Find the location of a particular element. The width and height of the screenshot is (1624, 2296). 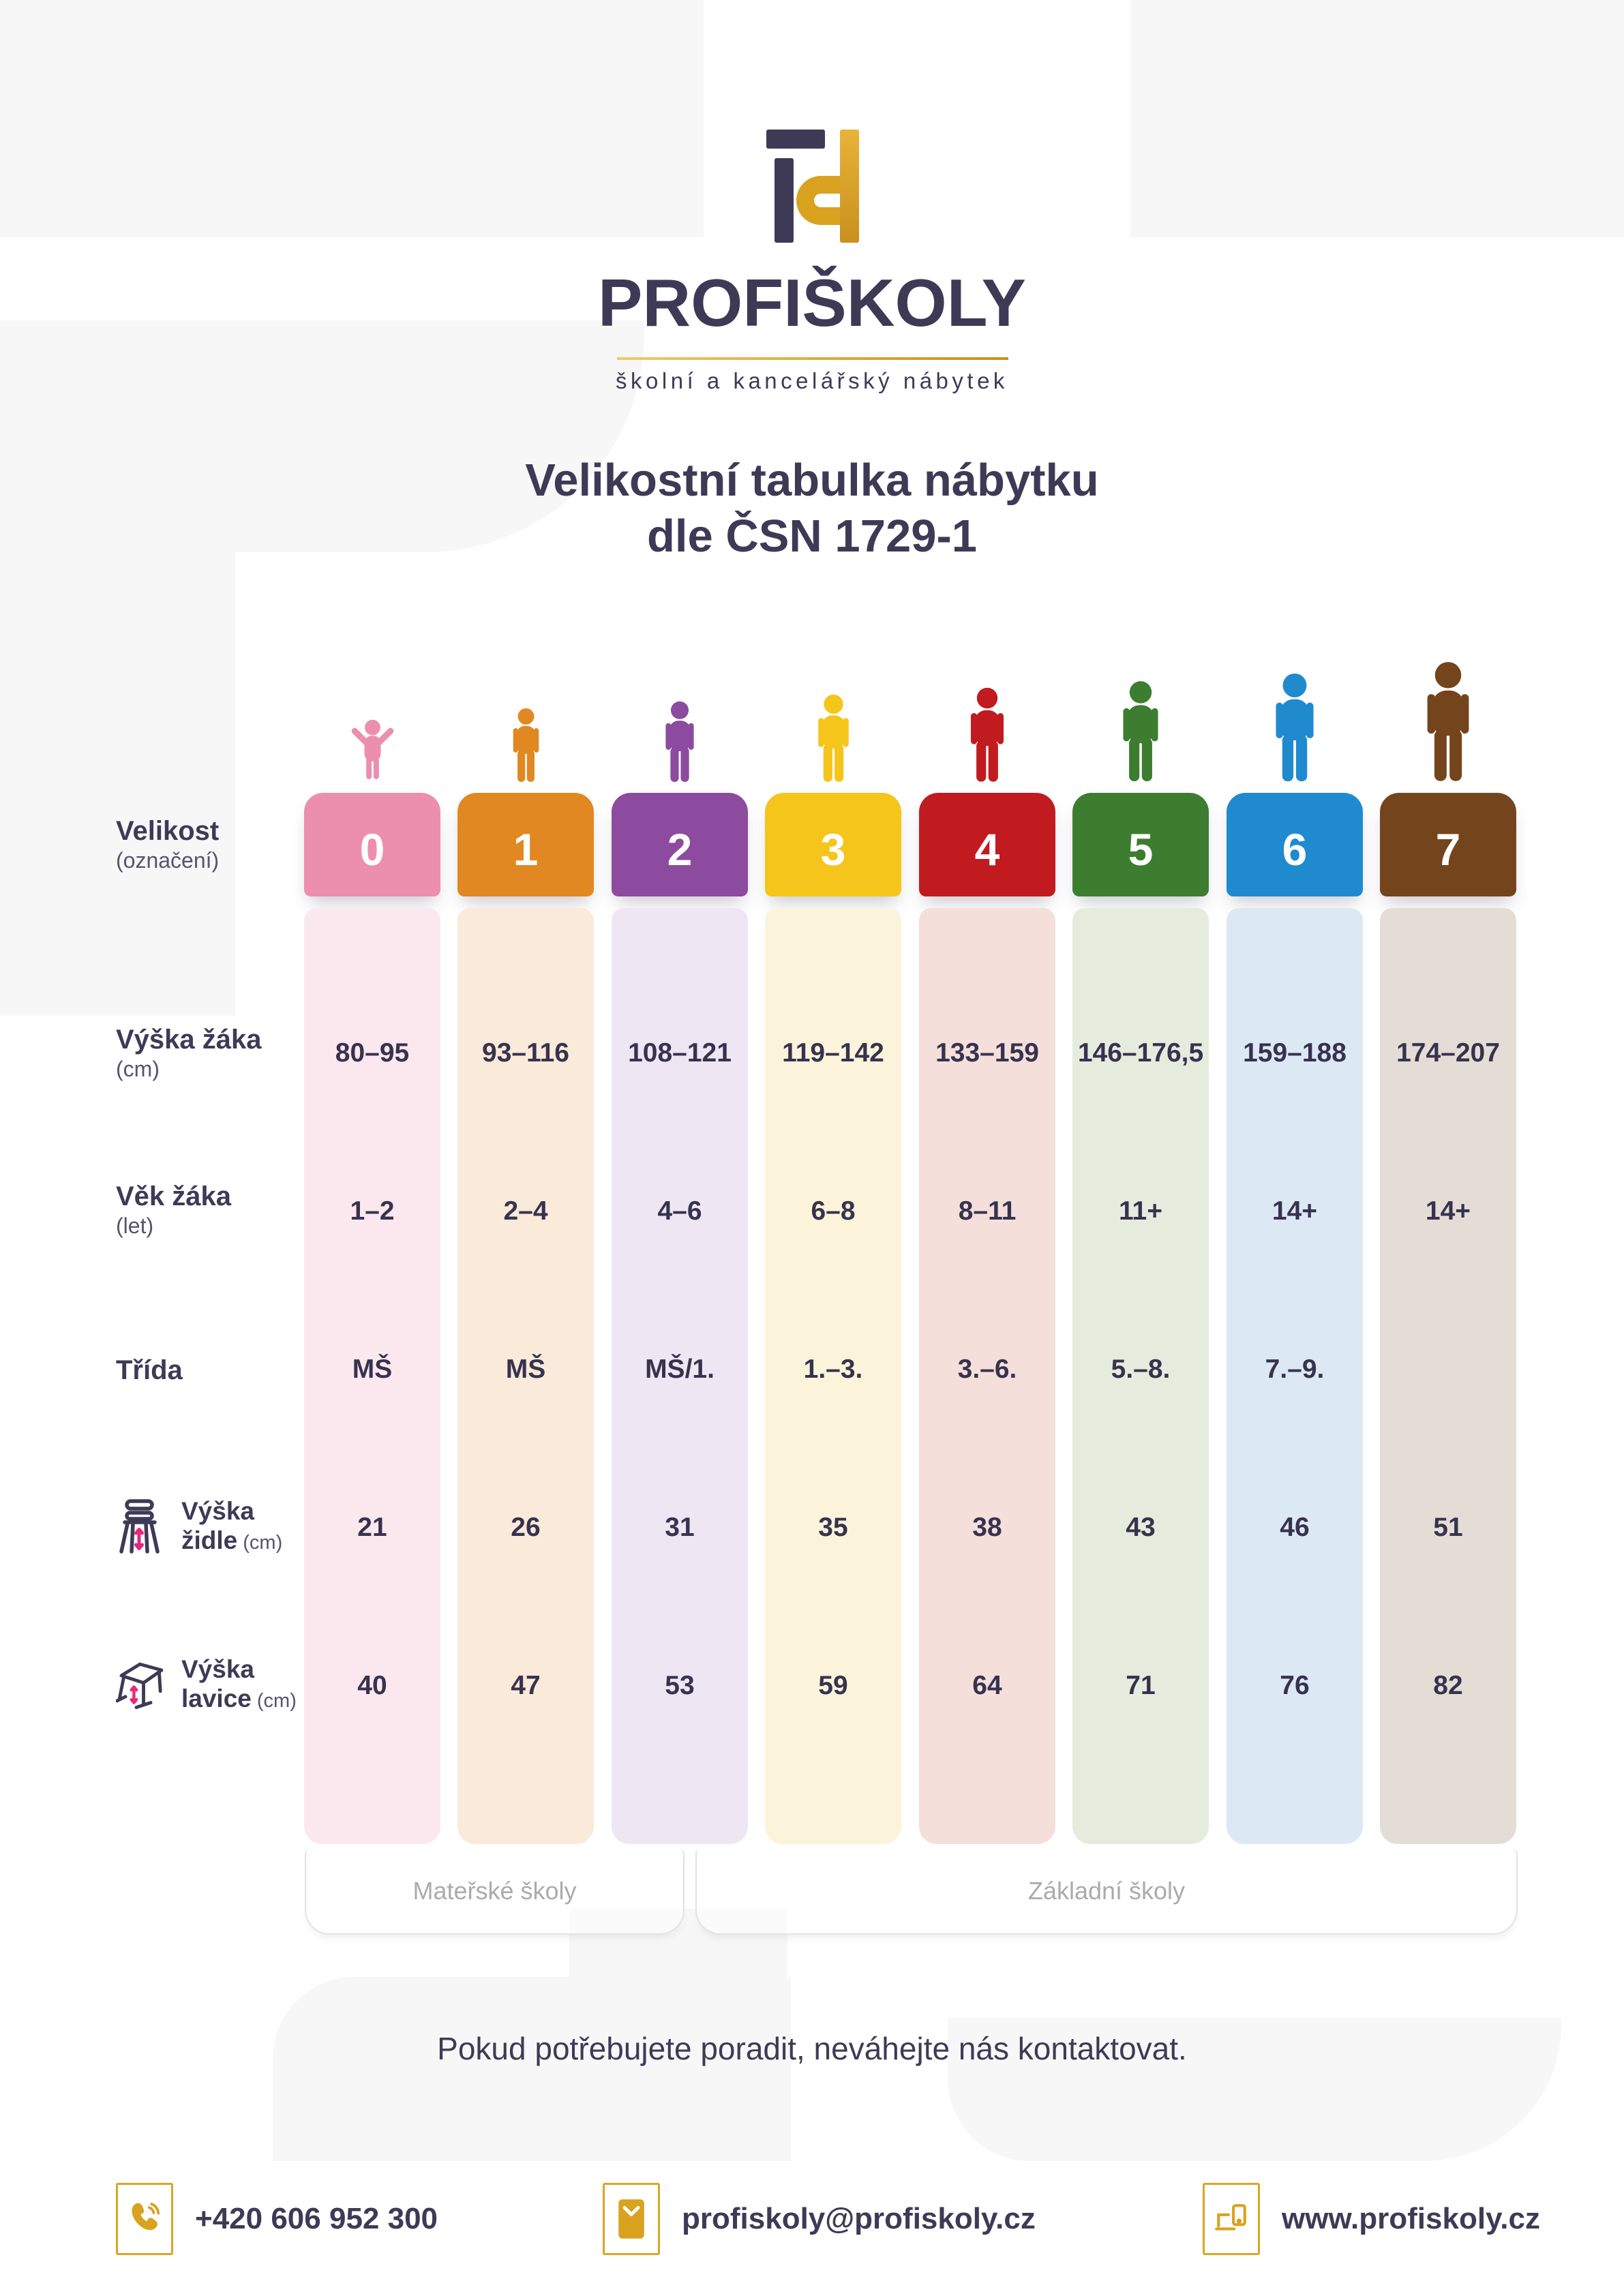

size-header-3: 3 is located at coordinates (833, 844).